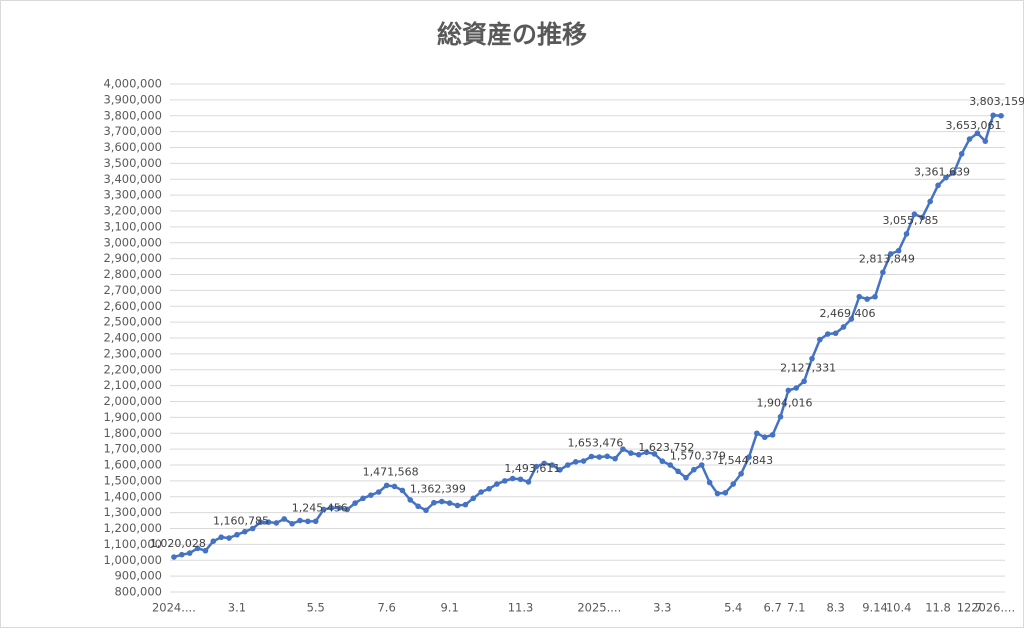  What do you see at coordinates (132, 147) in the screenshot?
I see `y-tick-label: 3,600,000` at bounding box center [132, 147].